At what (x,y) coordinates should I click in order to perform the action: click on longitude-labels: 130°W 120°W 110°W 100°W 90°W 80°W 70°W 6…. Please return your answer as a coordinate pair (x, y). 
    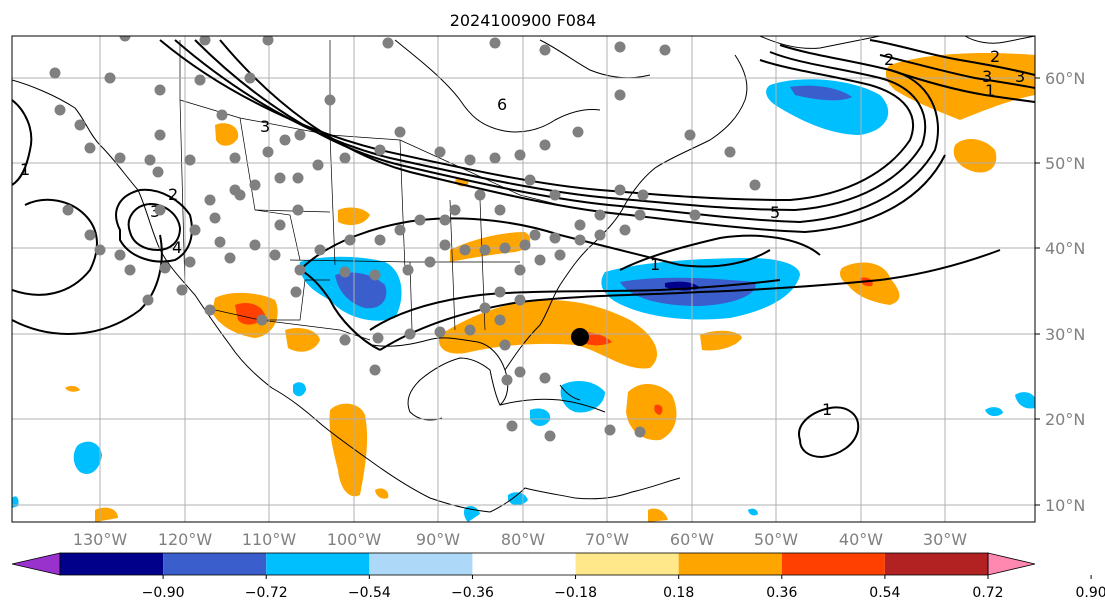
    Looking at the image, I should click on (520, 539).